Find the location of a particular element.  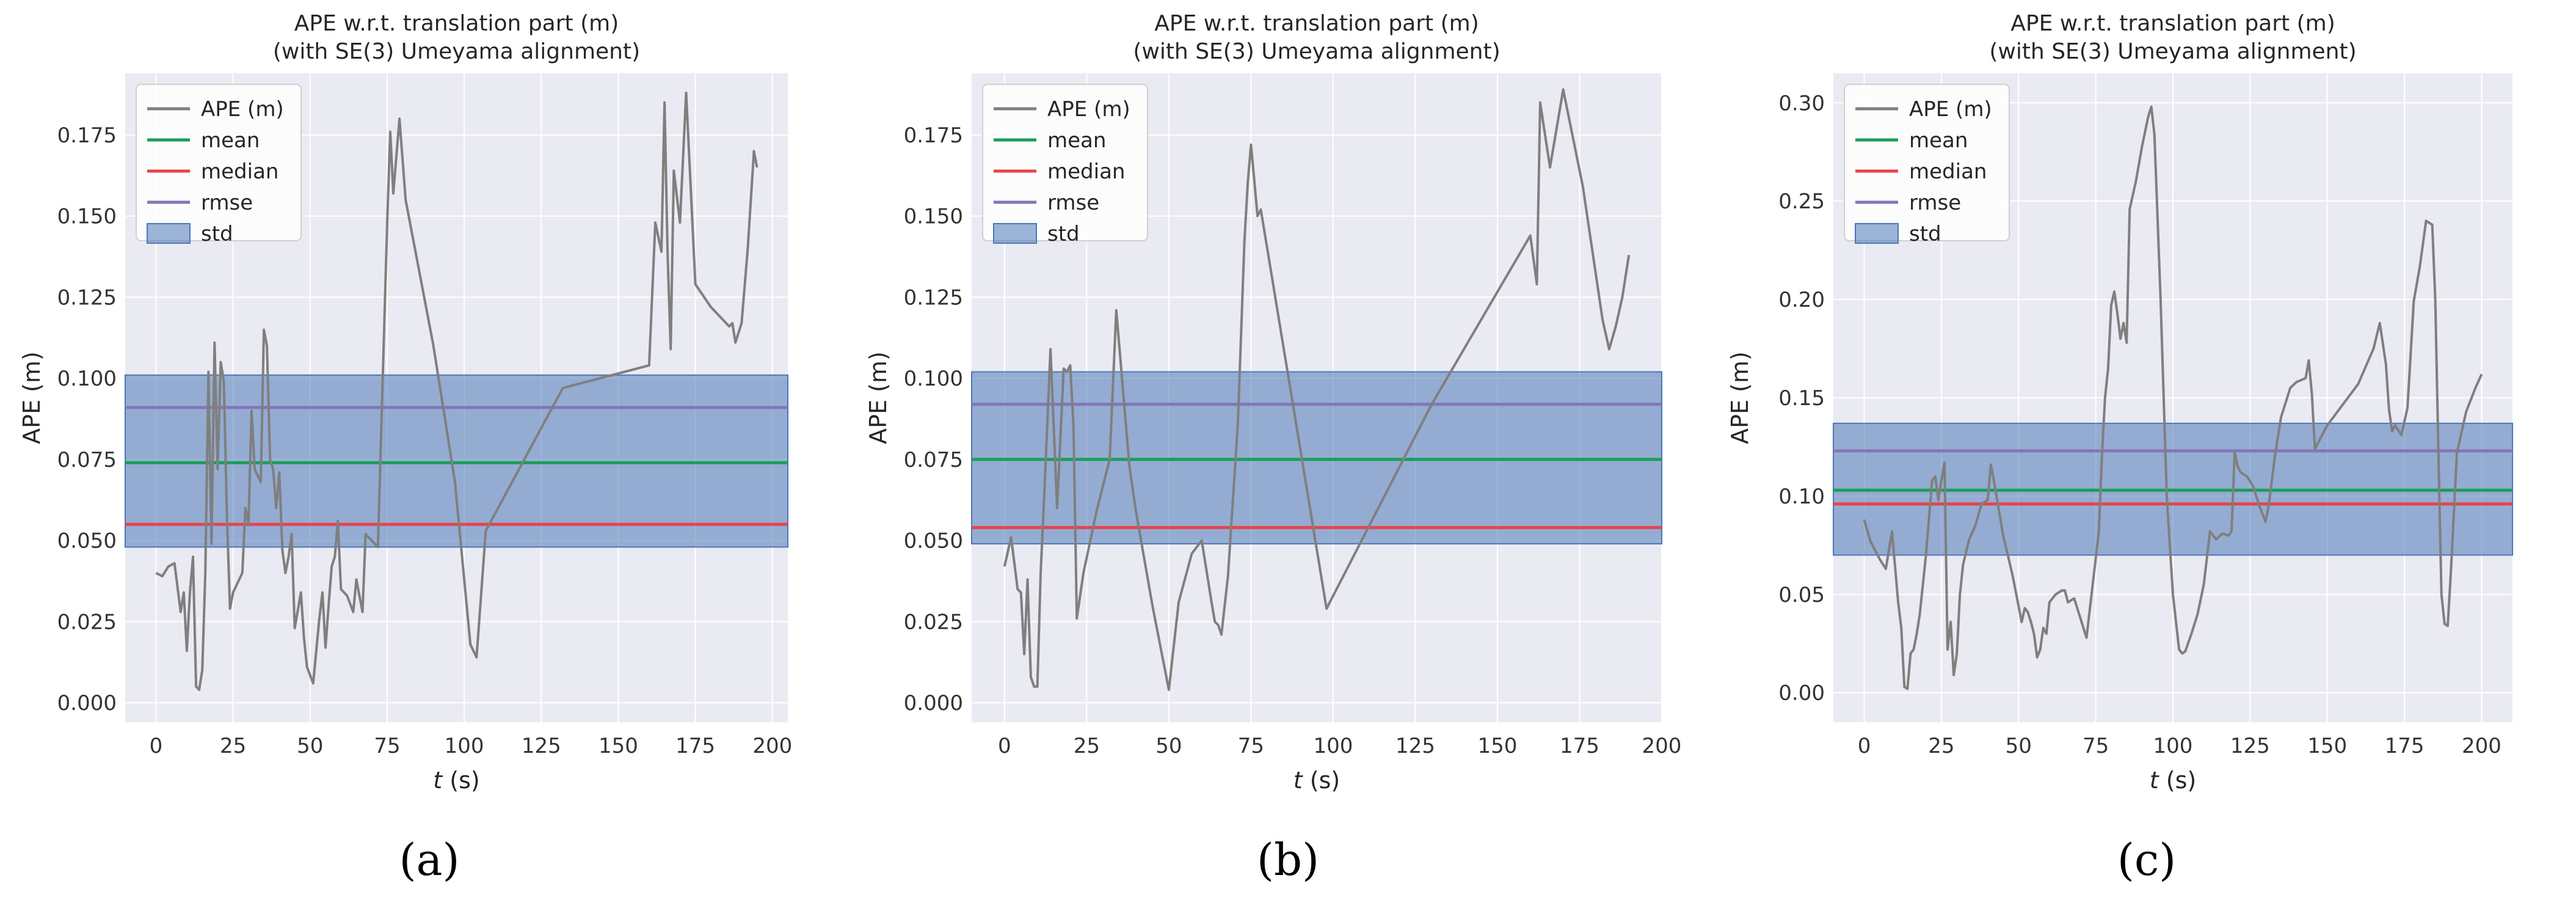

y-tick-label: 0.30 is located at coordinates (1801, 103).